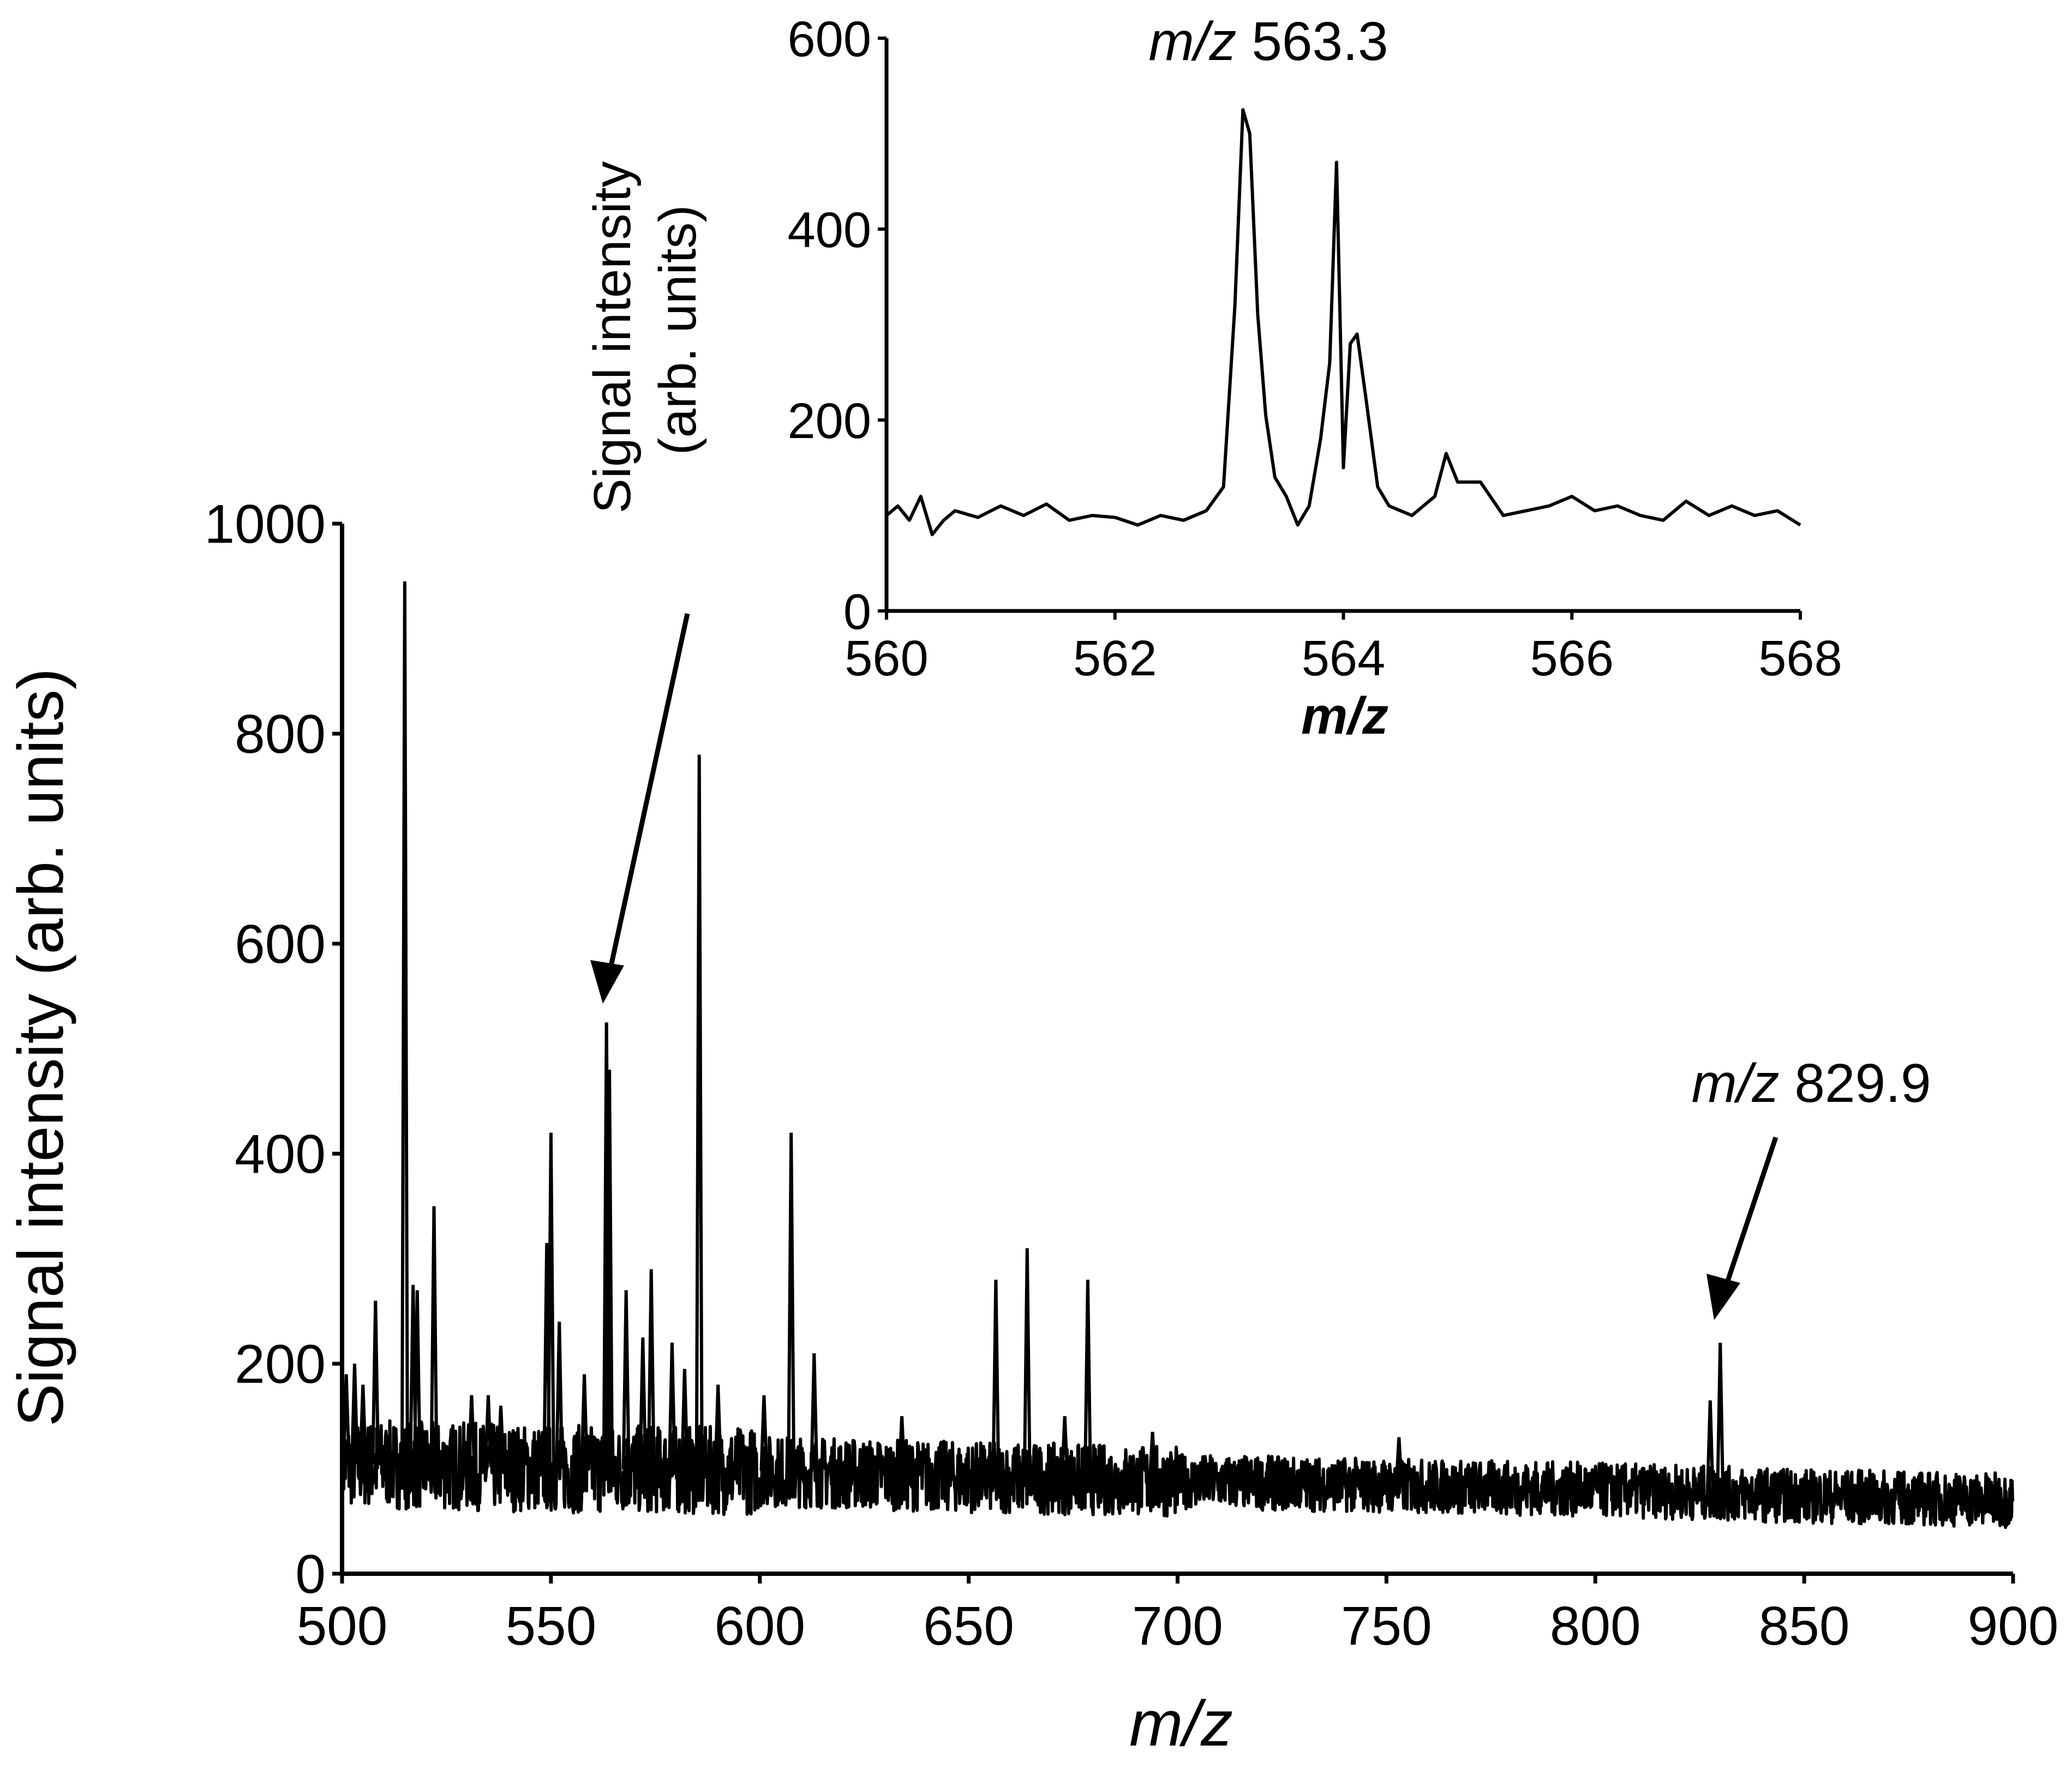  Describe the element at coordinates (2013, 1626) in the screenshot. I see `main-x-tick-label: 900` at that location.